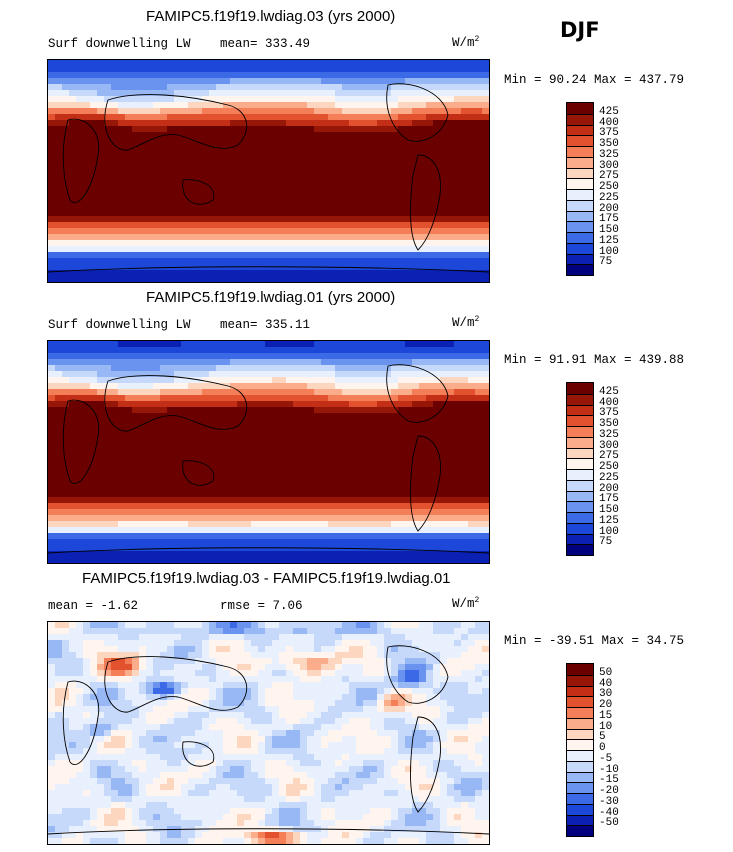  I want to click on coastline, so click(268, 269).